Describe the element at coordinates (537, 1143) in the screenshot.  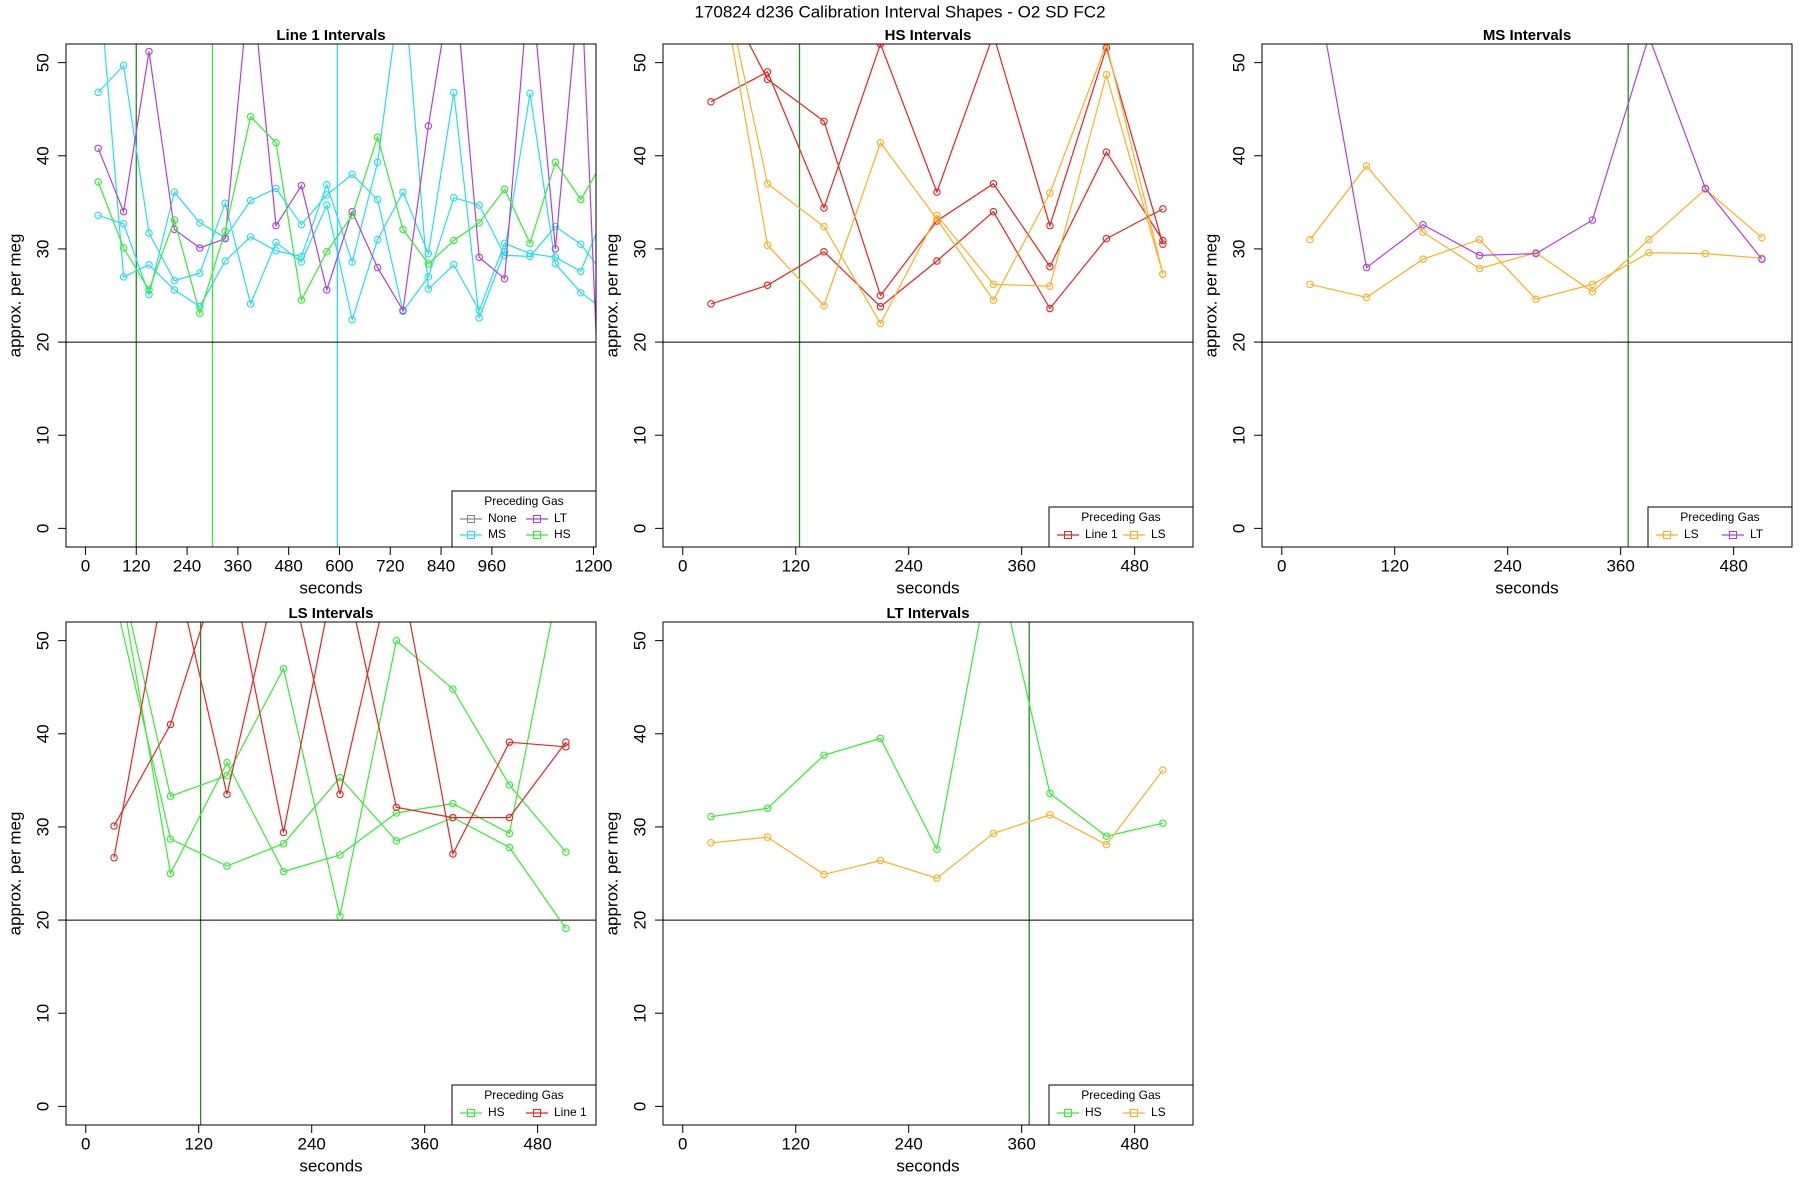
I see `x-tick-label: 480` at that location.